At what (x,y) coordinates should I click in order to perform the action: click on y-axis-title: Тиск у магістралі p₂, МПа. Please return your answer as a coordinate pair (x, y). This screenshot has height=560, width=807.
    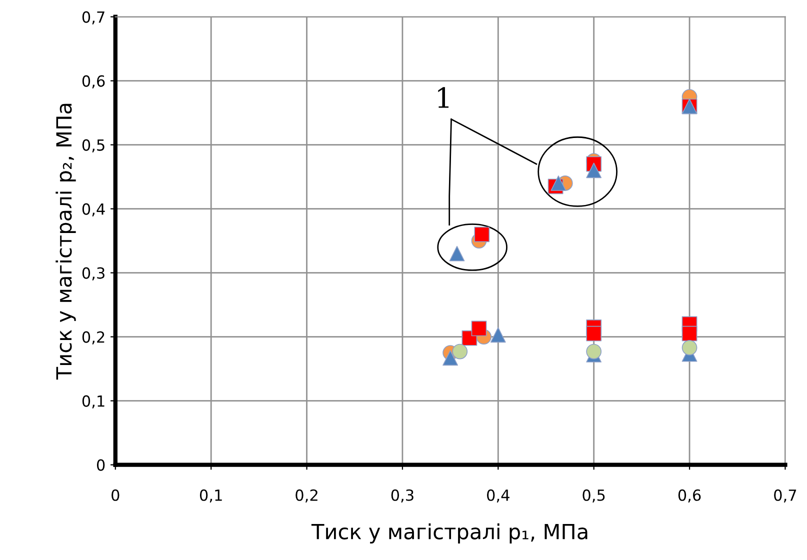
    Looking at the image, I should click on (66, 242).